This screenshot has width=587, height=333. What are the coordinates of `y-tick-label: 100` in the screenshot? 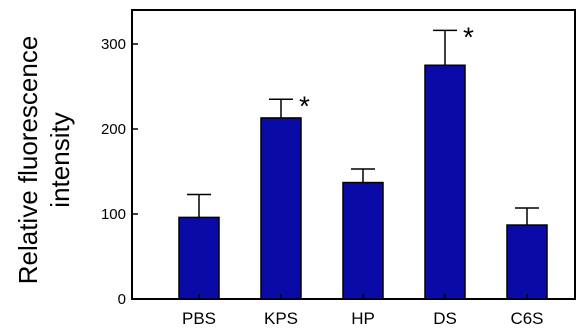 It's located at (113, 214).